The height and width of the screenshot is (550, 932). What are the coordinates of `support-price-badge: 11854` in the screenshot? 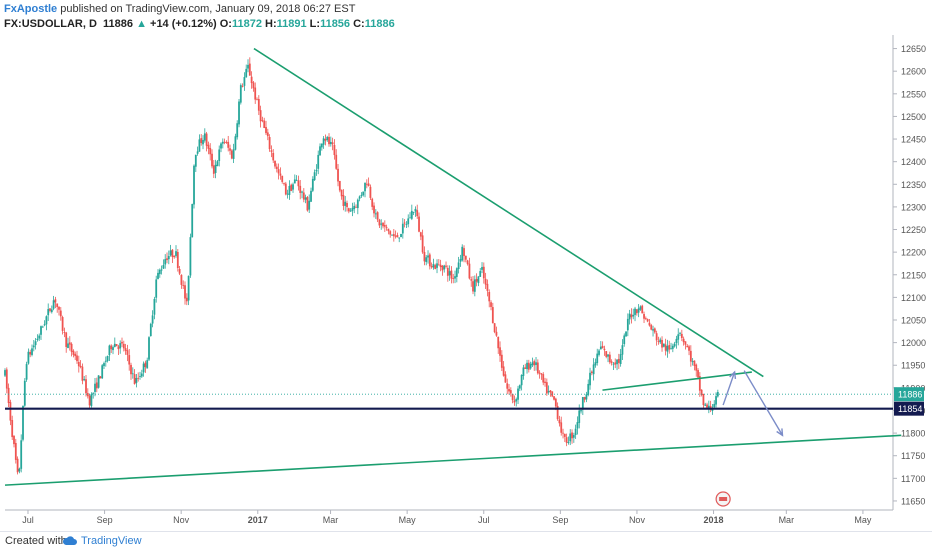 It's located at (910, 409).